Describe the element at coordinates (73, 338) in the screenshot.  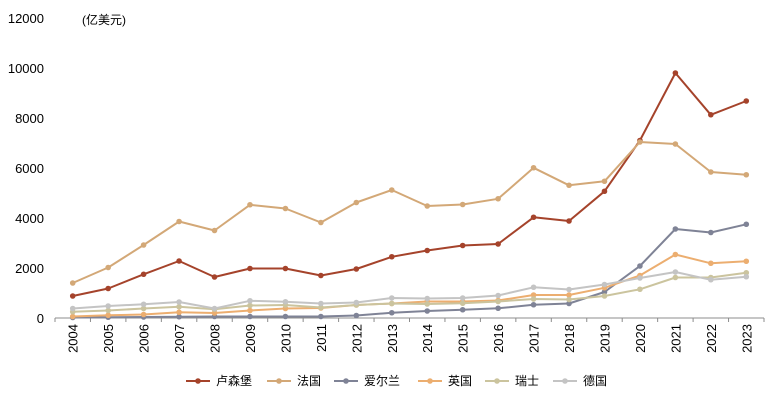
I see `x-tick-label: 2004` at that location.